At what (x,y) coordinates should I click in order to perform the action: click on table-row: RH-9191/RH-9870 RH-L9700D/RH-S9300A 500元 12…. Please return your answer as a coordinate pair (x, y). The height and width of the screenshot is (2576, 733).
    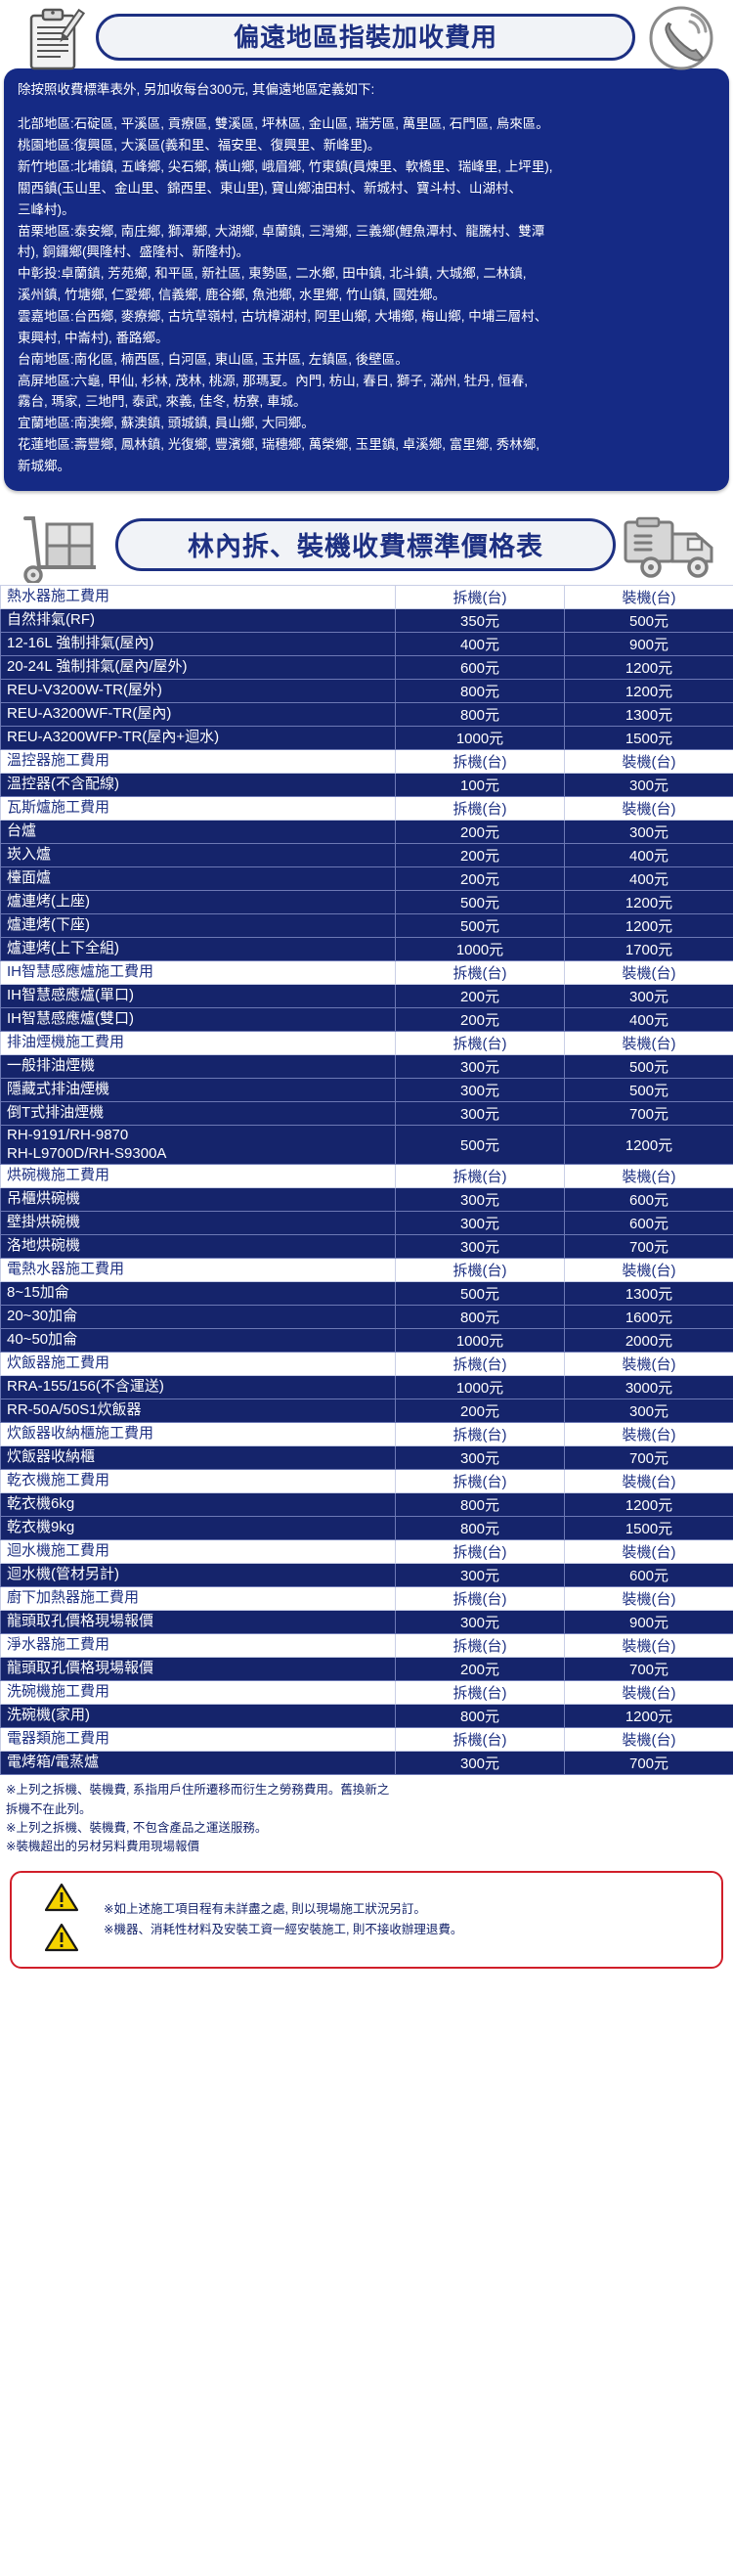
    Looking at the image, I should click on (366, 1145).